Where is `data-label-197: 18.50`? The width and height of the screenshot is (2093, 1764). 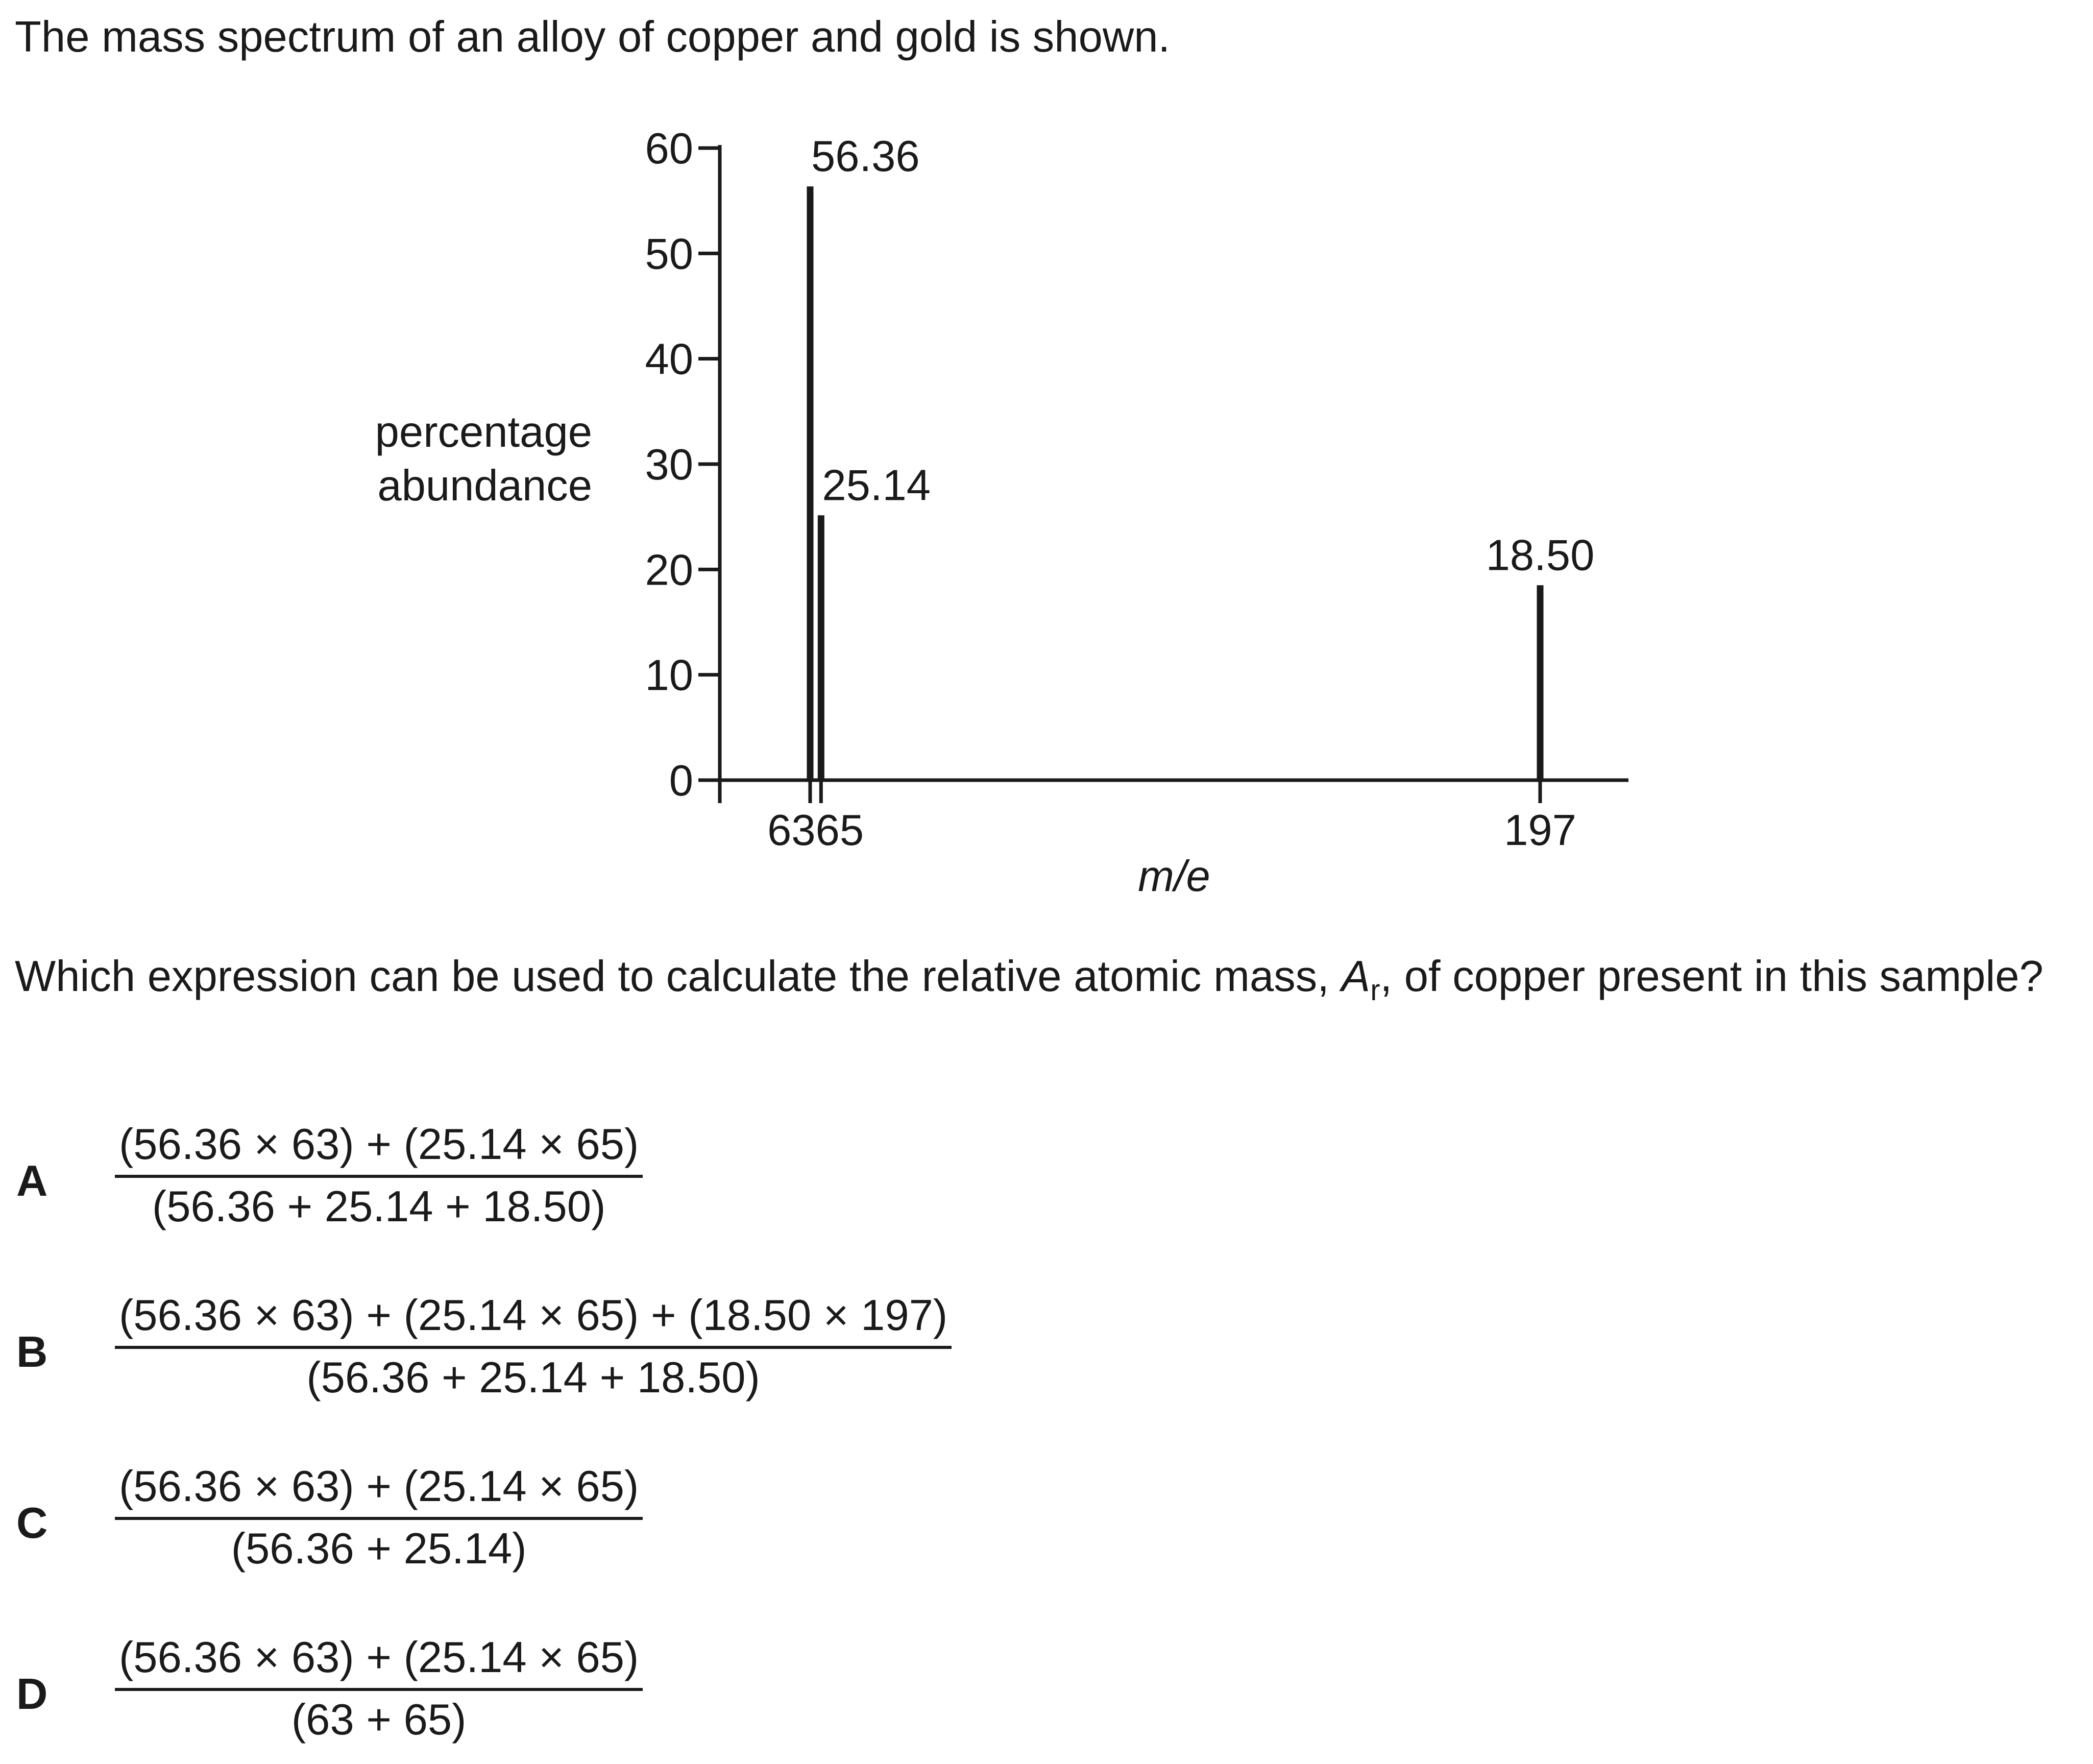
data-label-197: 18.50 is located at coordinates (1540, 555).